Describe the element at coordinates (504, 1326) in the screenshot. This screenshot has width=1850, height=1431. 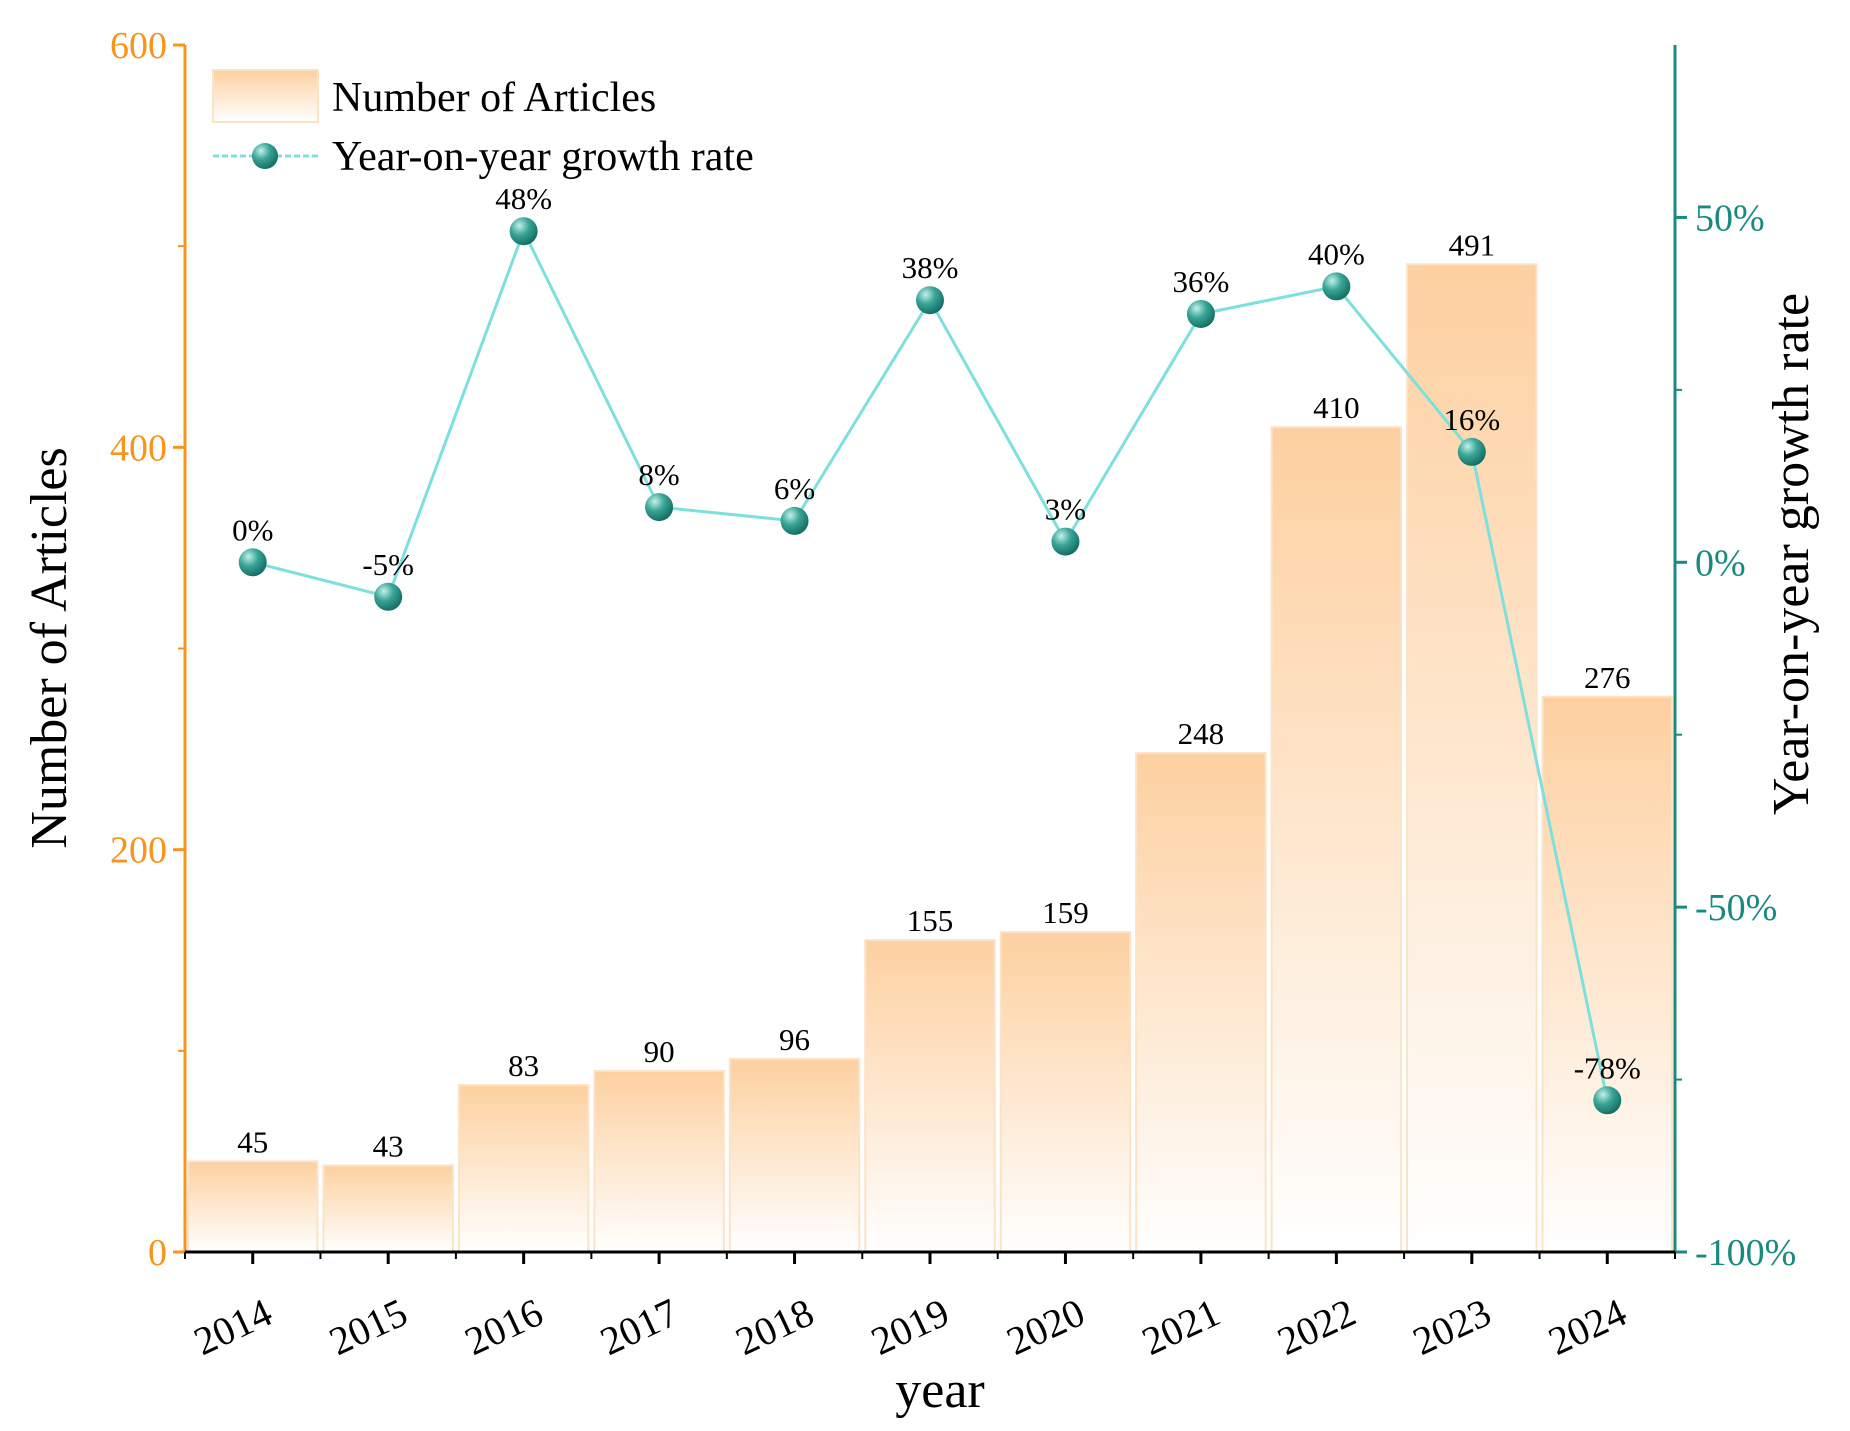
I see `x-tick-label: 2016` at that location.